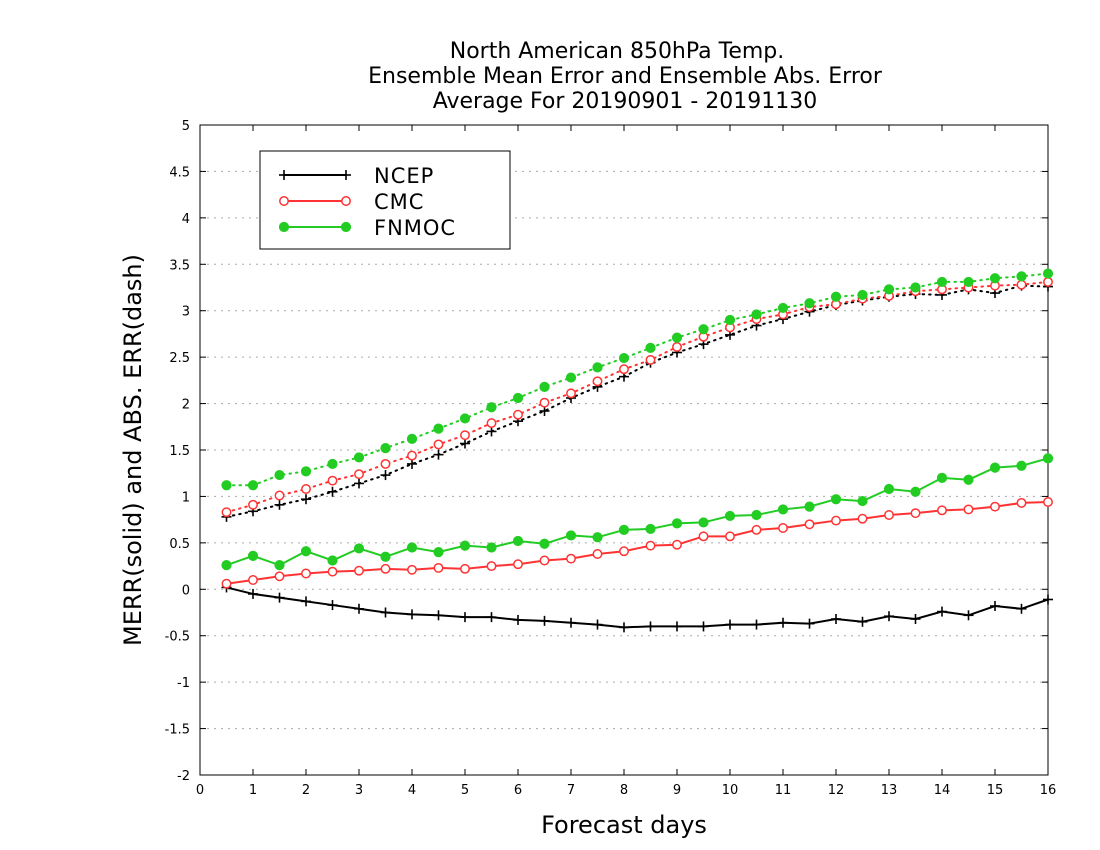 This screenshot has width=1100, height=850. What do you see at coordinates (186, 590) in the screenshot?
I see `y-tick-label: 0` at bounding box center [186, 590].